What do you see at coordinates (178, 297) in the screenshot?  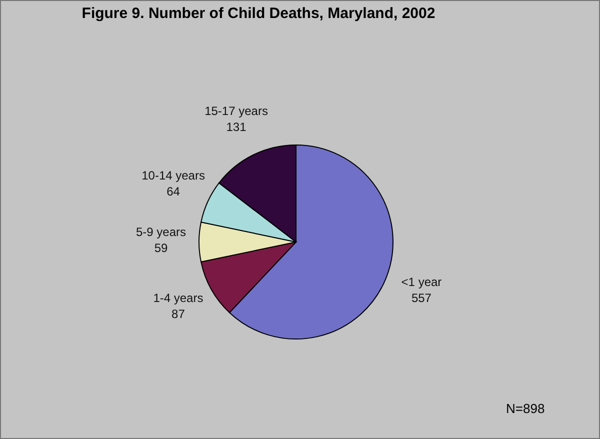 I see `slice-label: 1-4 years` at bounding box center [178, 297].